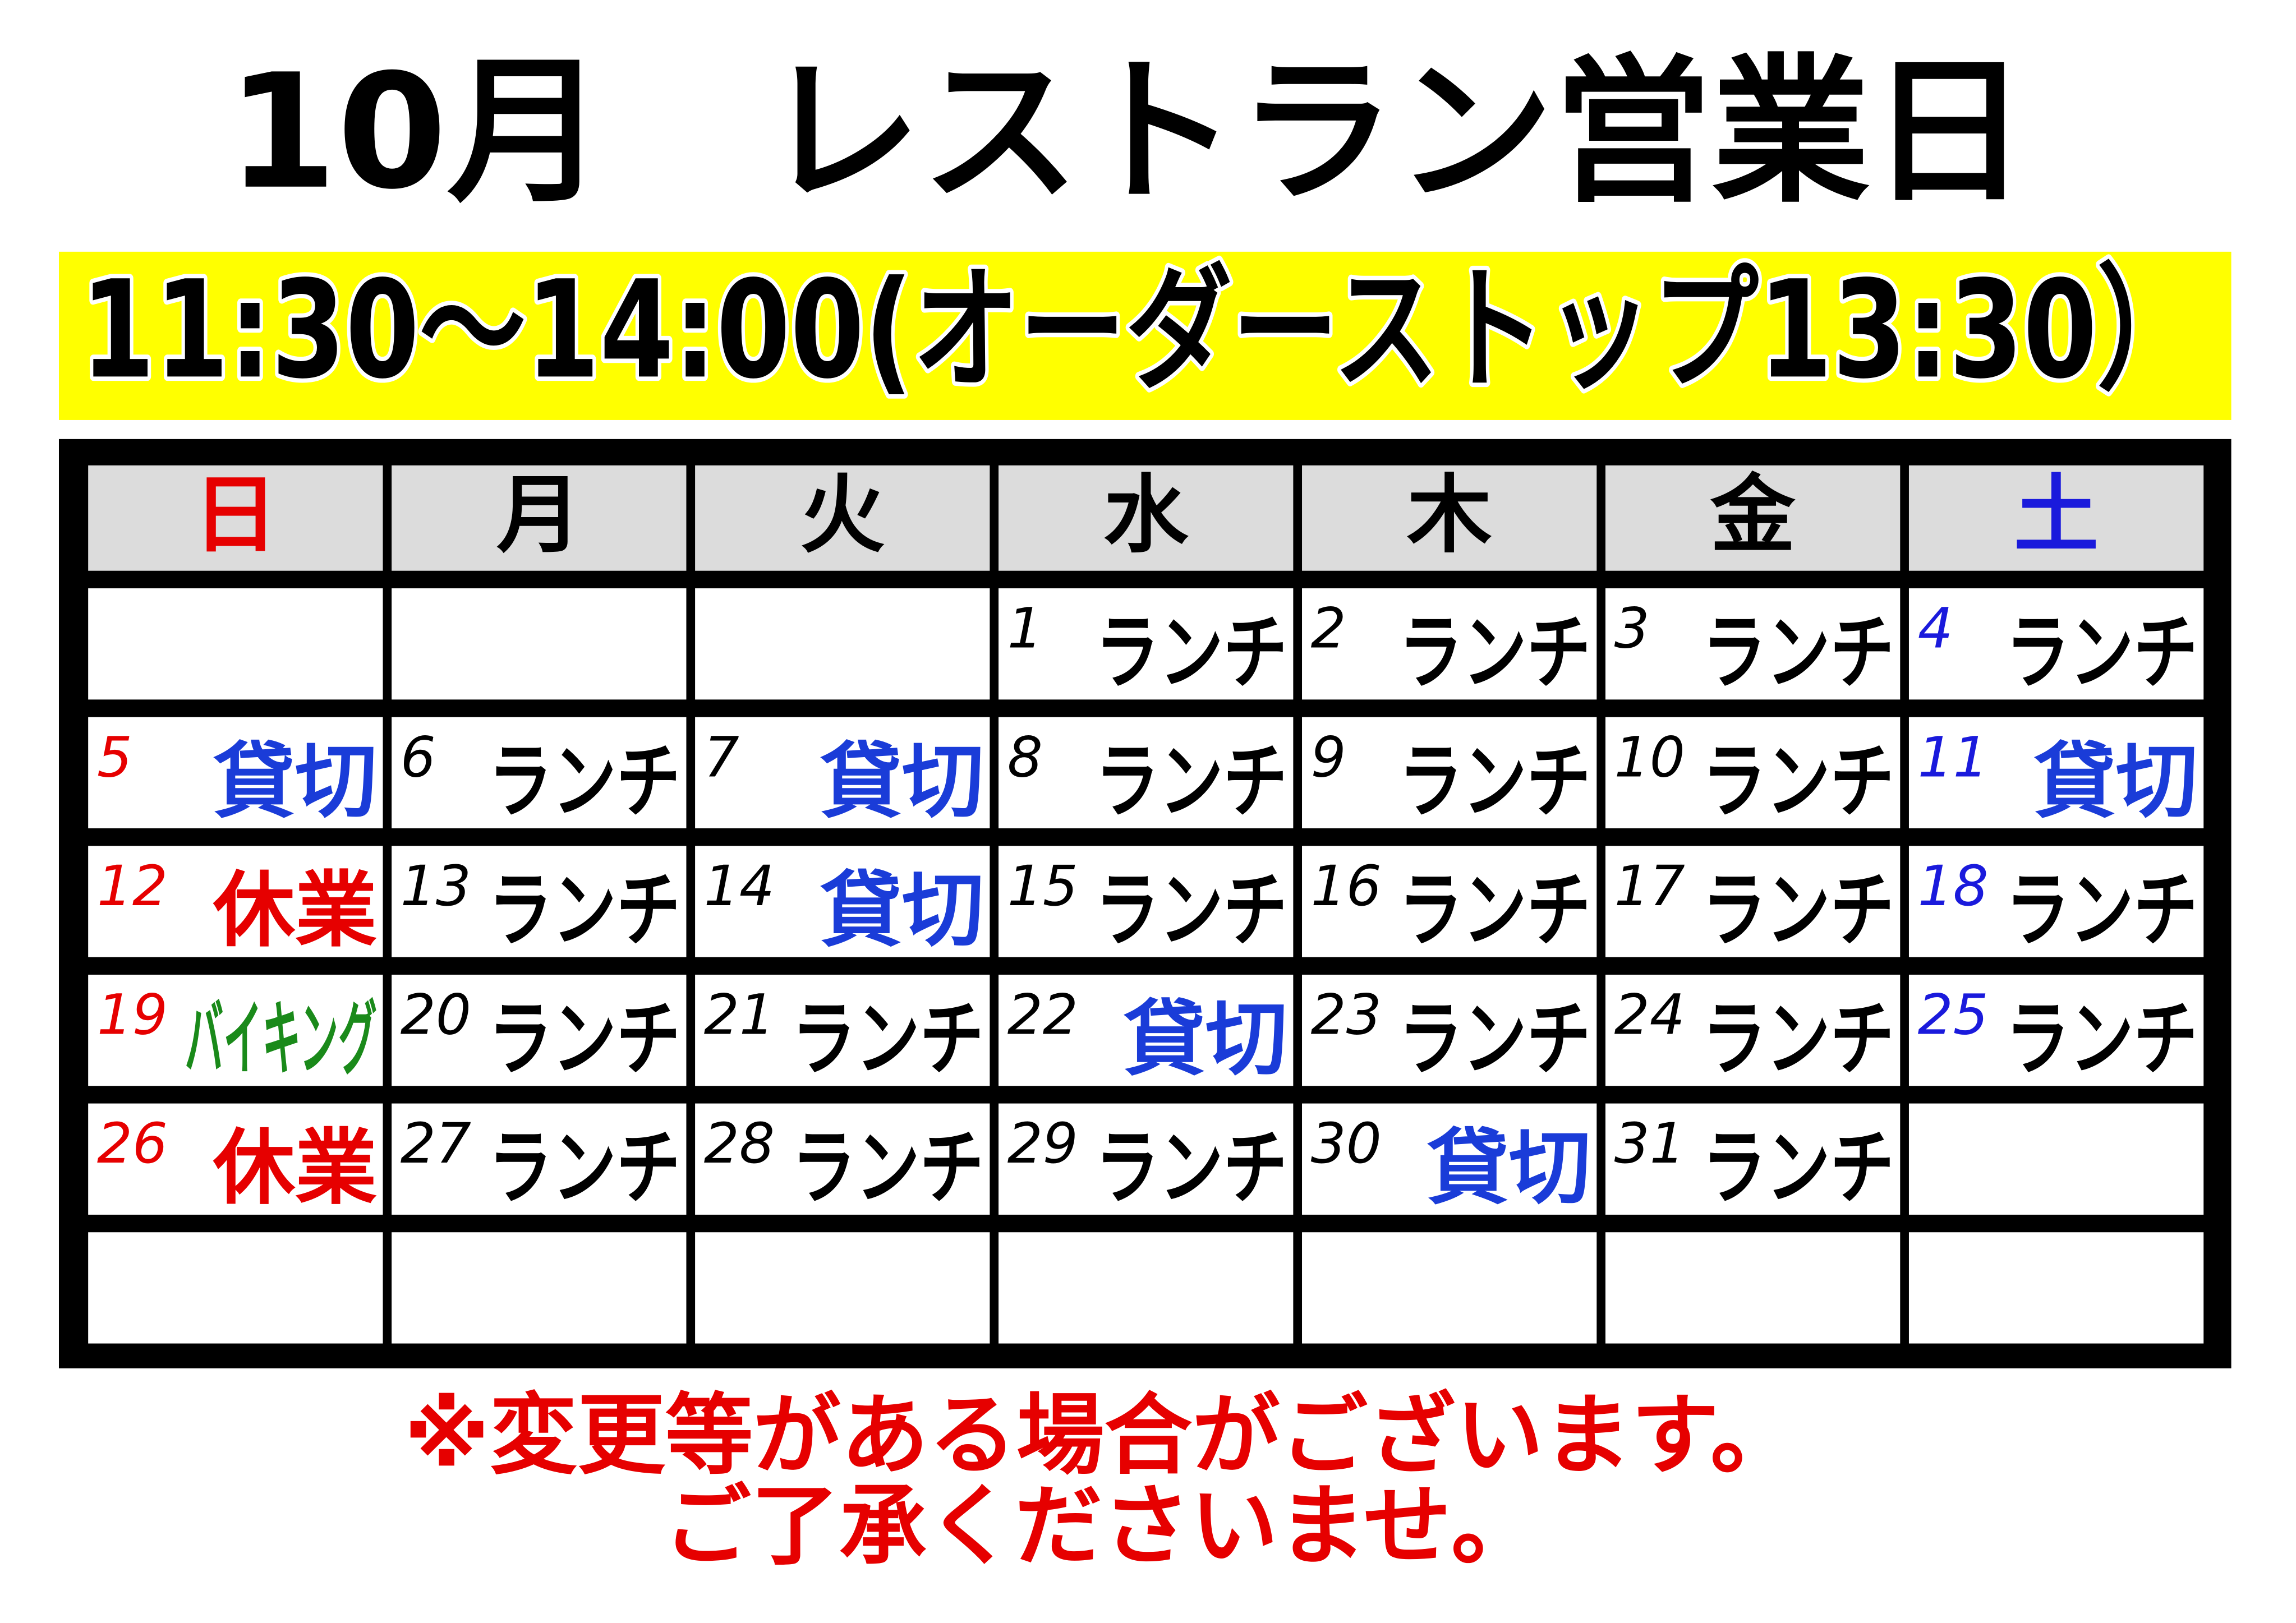 Image resolution: width=2296 pixels, height=1623 pixels. What do you see at coordinates (1649, 1144) in the screenshot?
I see `day-number: 31` at bounding box center [1649, 1144].